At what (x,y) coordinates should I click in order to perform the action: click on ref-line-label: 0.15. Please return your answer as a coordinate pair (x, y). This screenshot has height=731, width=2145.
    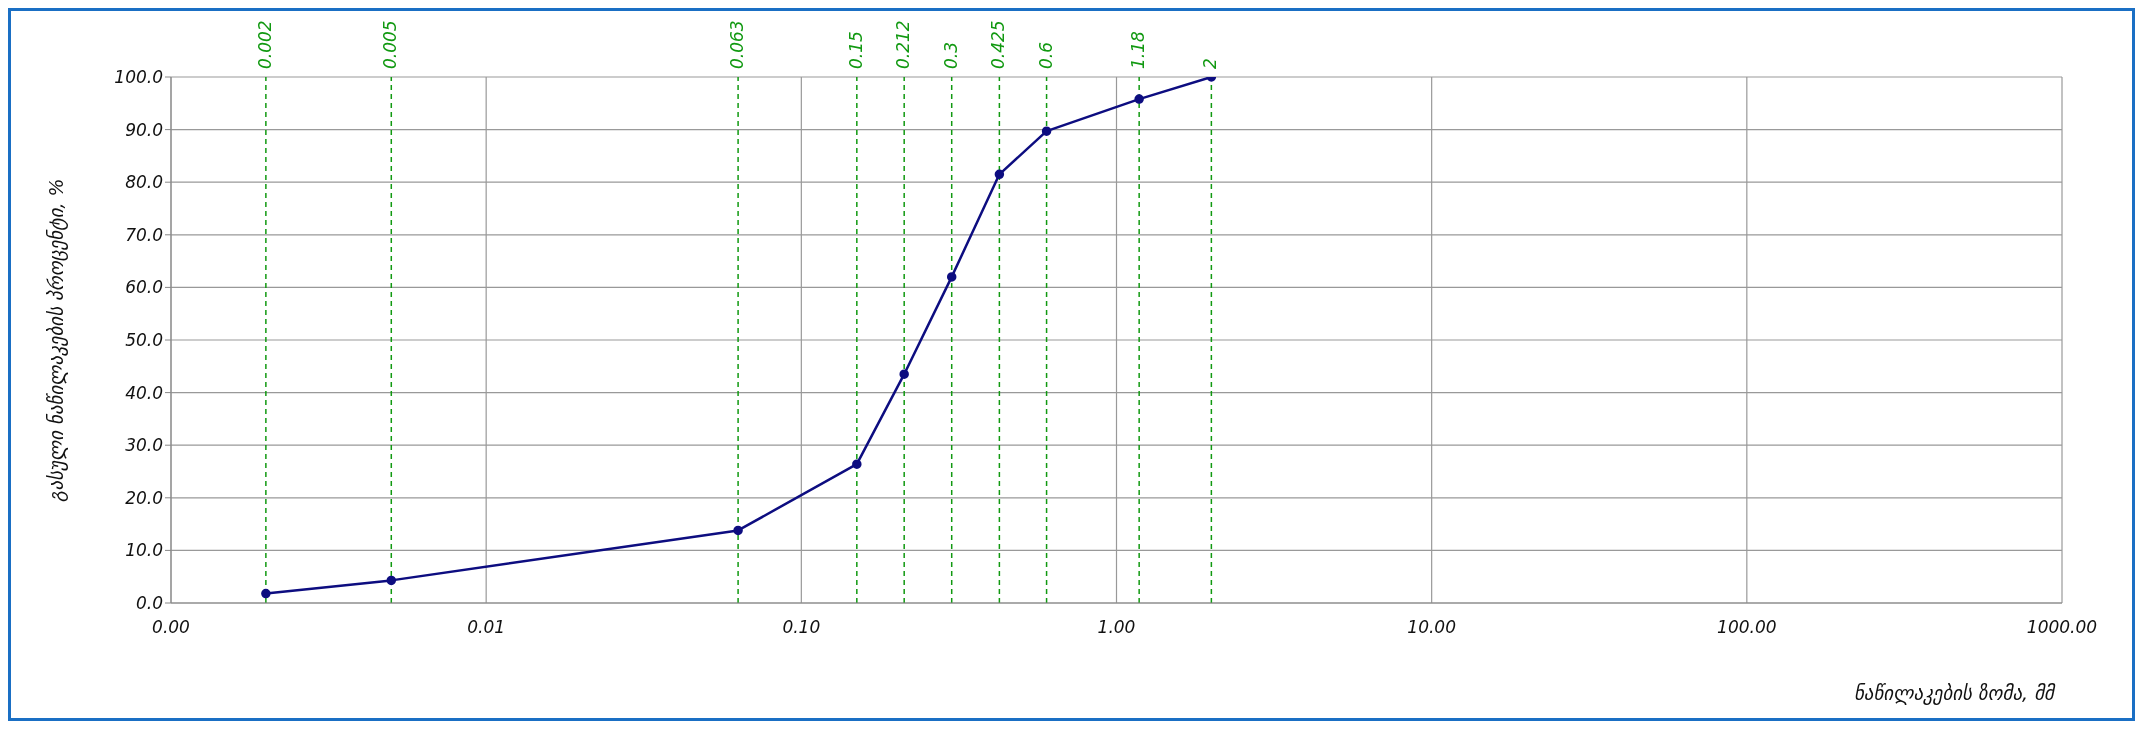
    Looking at the image, I should click on (855, 50).